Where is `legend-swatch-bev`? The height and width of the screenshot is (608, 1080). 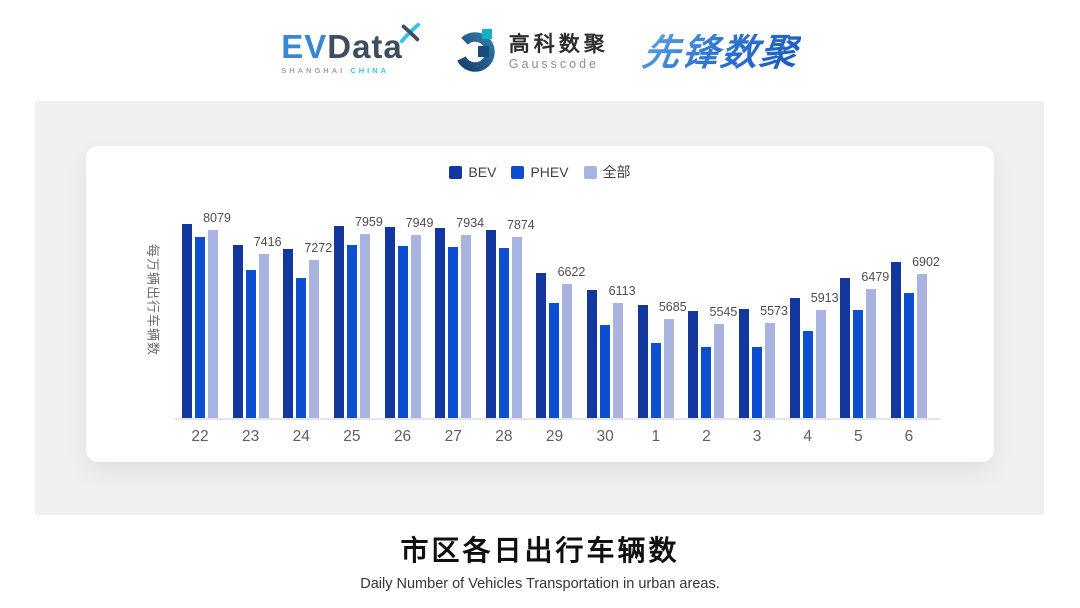 legend-swatch-bev is located at coordinates (456, 172).